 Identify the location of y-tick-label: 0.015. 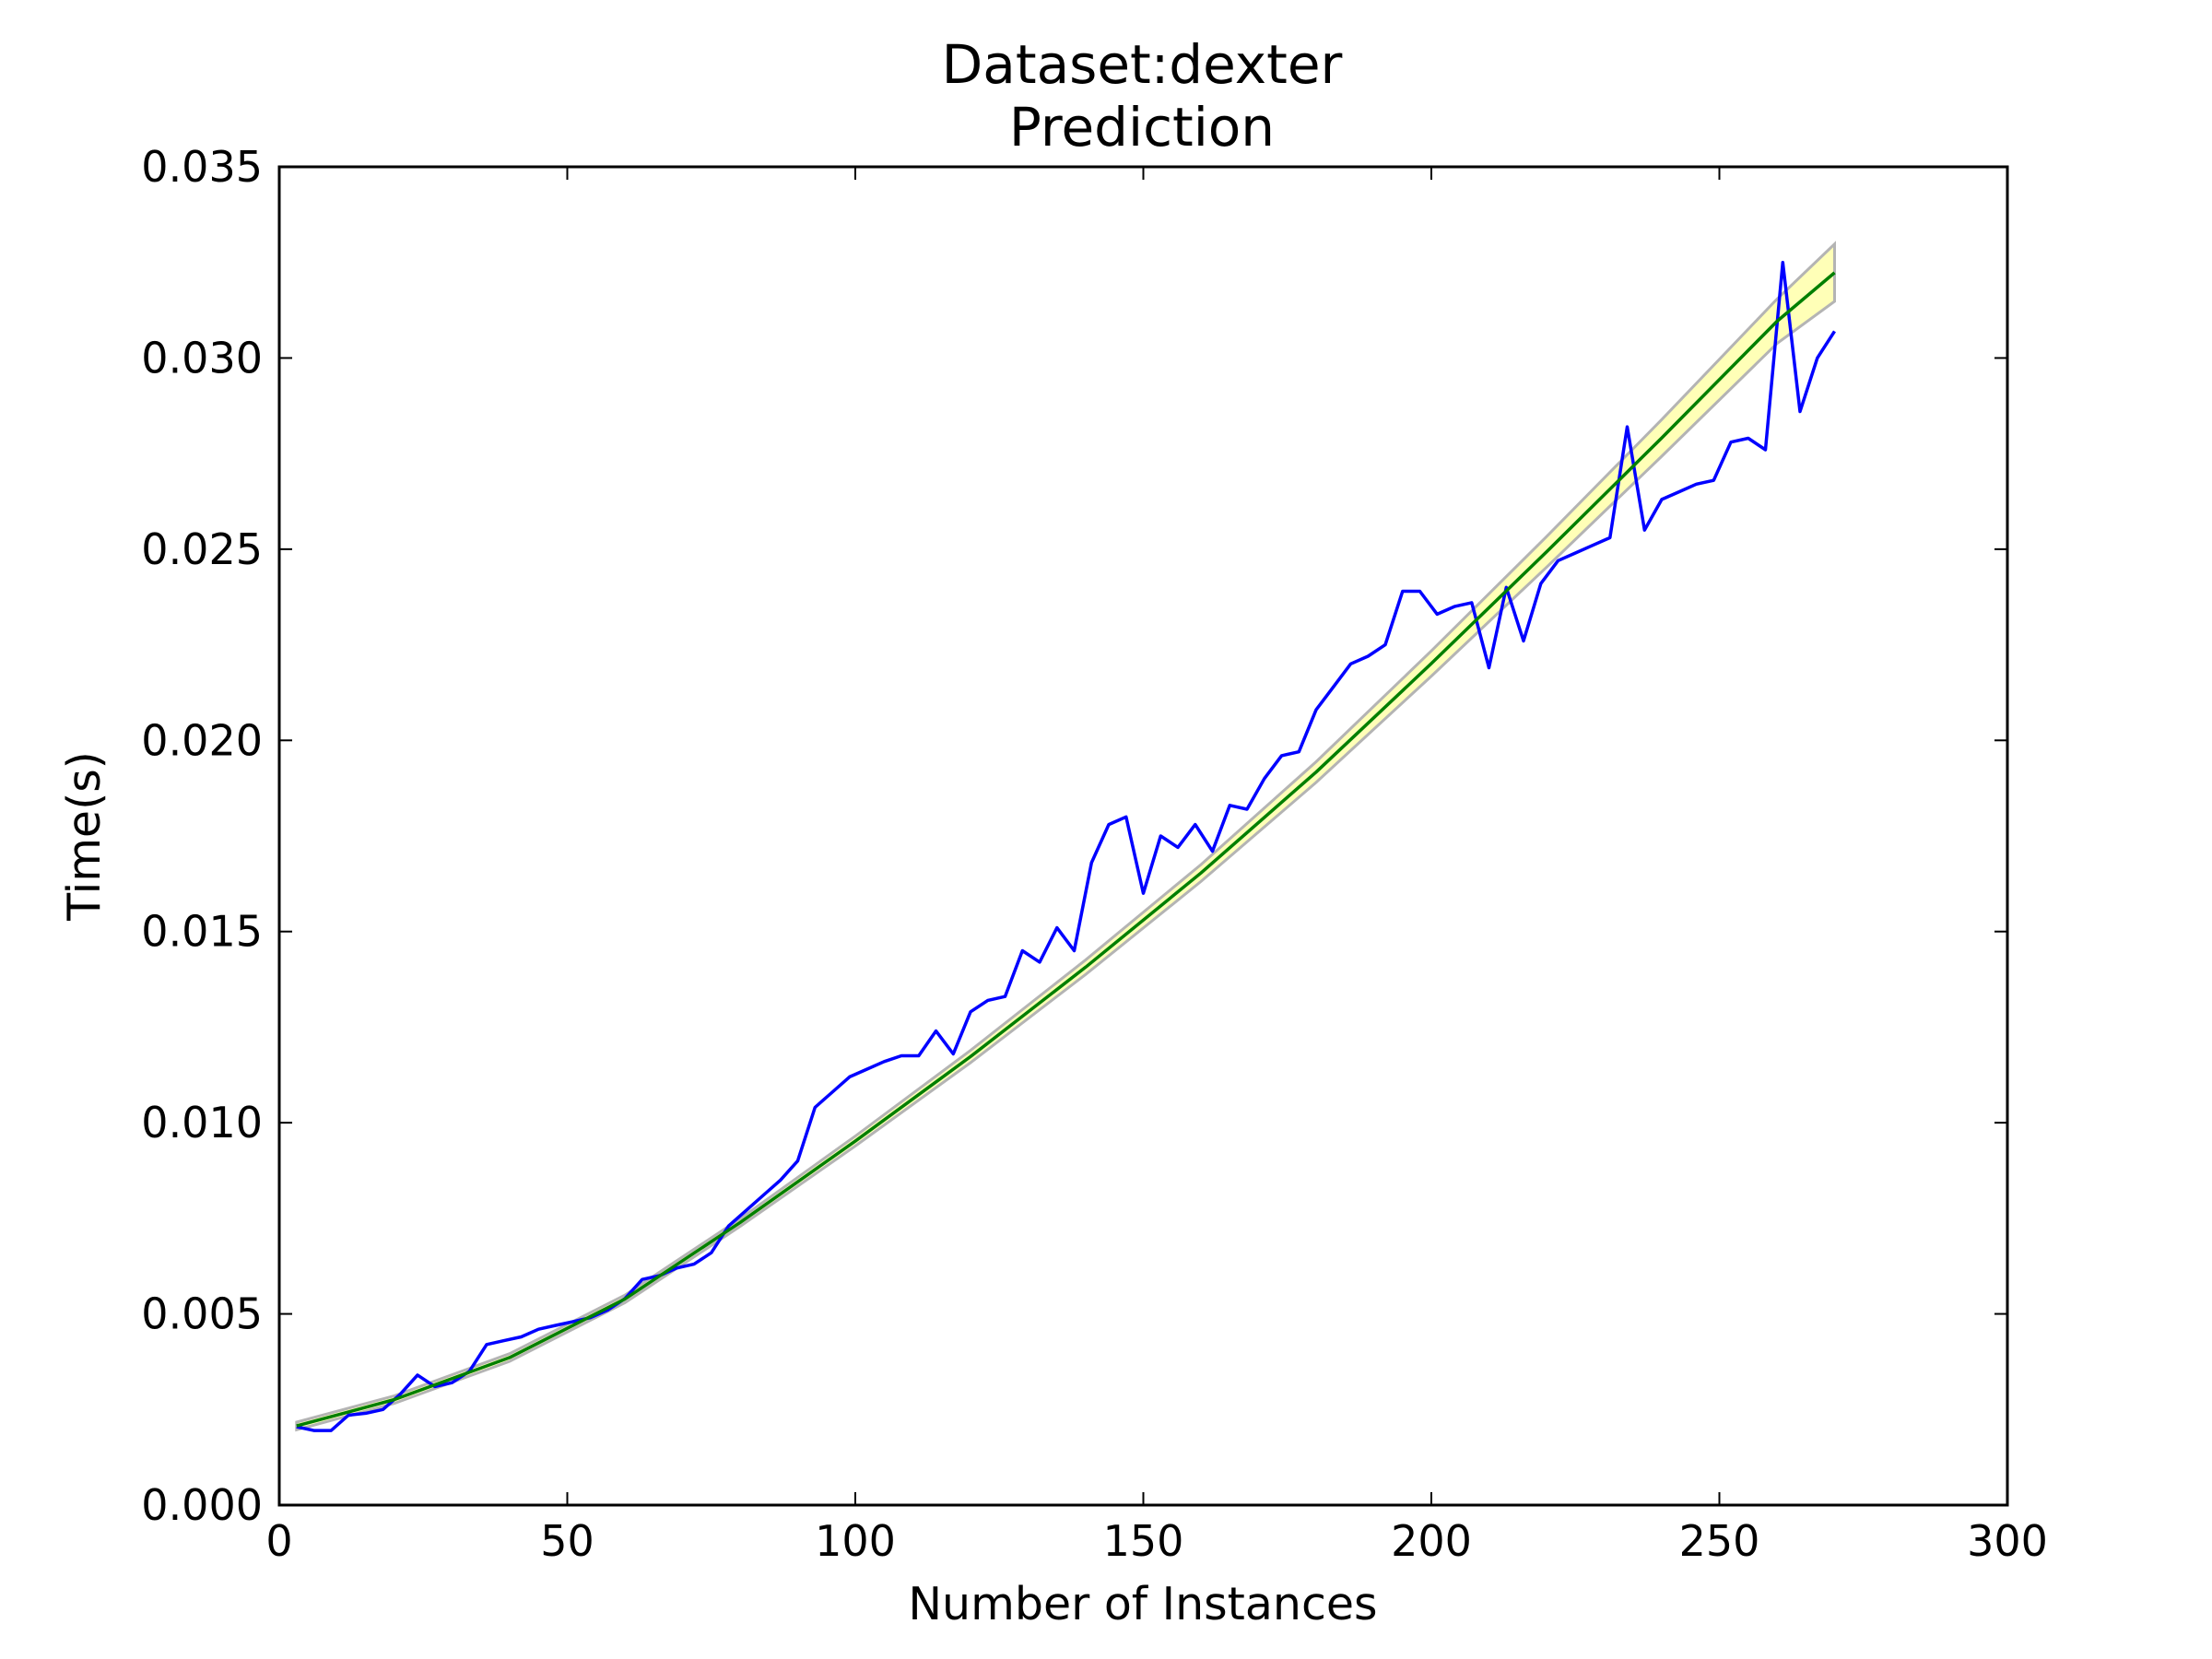
(202, 932).